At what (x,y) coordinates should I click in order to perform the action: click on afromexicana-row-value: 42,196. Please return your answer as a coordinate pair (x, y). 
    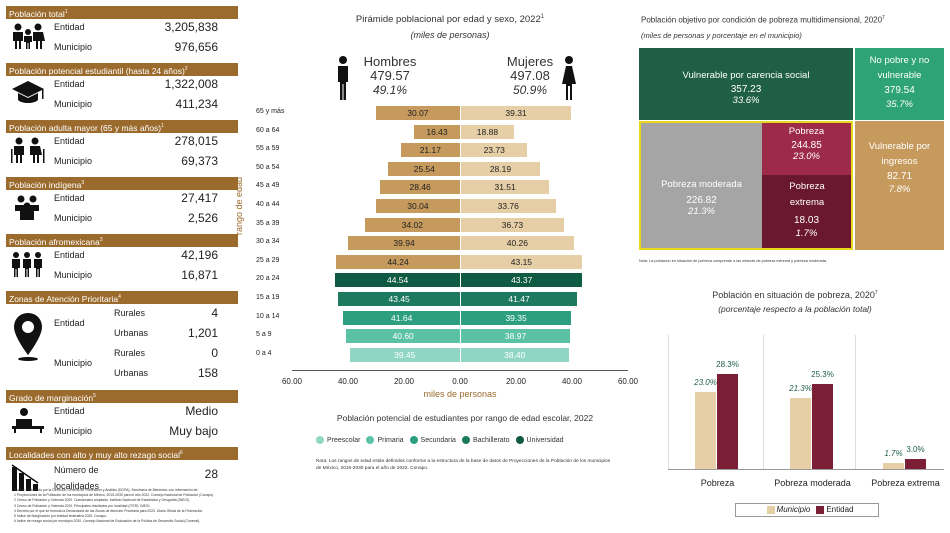
    Looking at the image, I should click on (199, 255).